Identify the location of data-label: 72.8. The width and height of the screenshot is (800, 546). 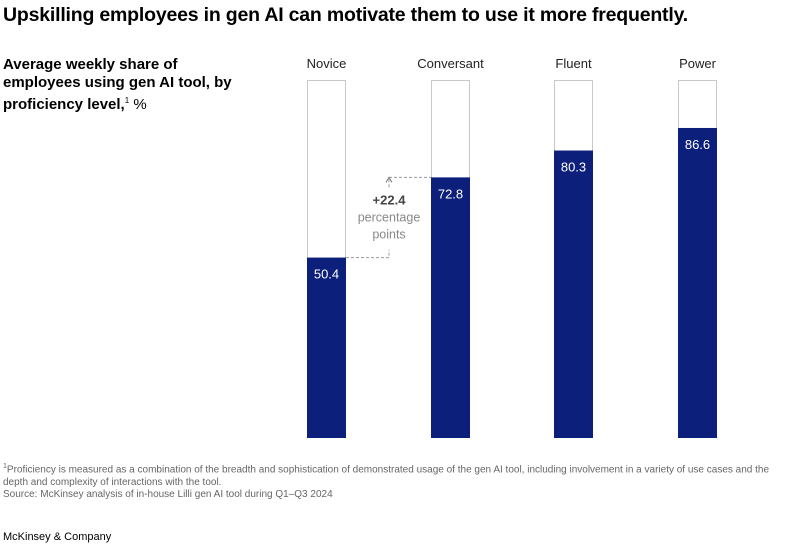
(450, 193).